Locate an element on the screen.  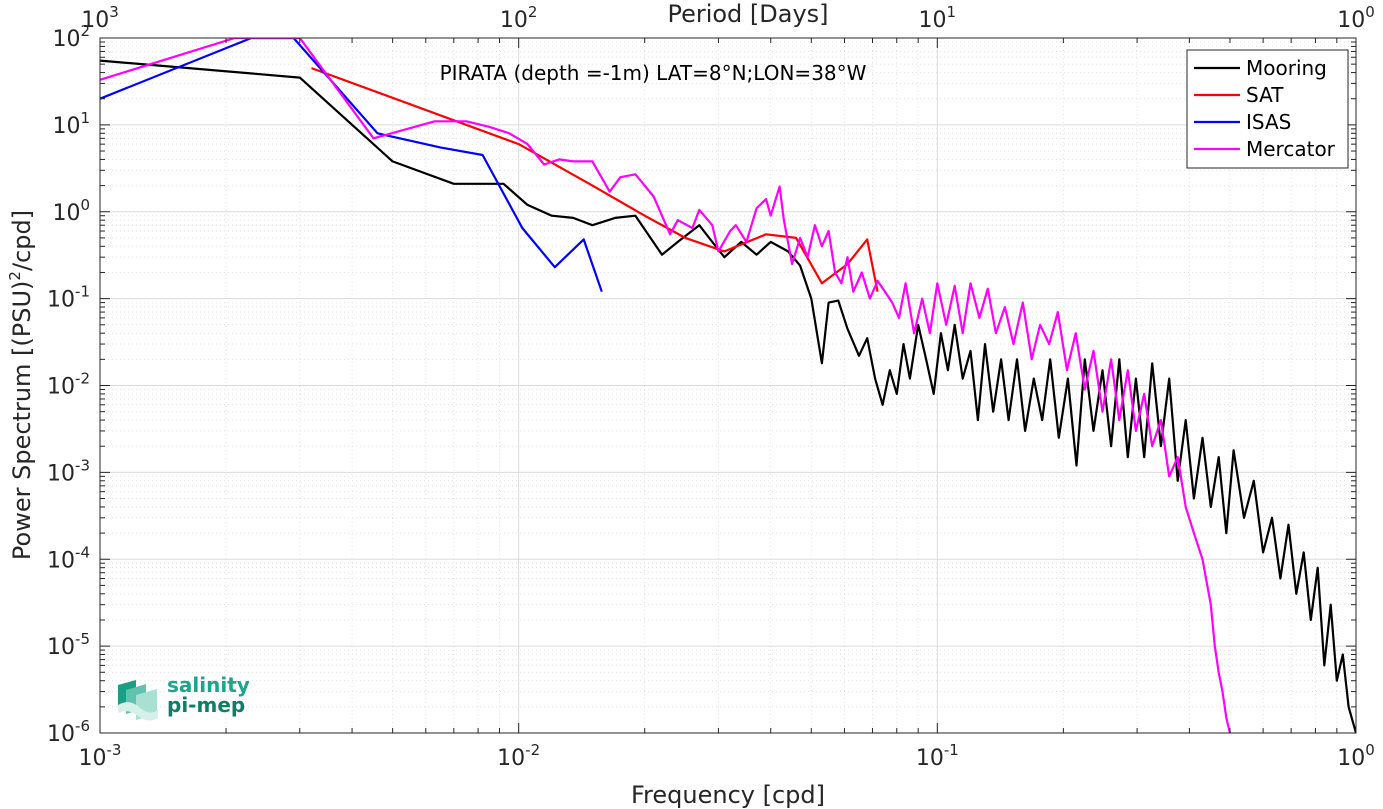
x-tick-exp: -3 is located at coordinates (114, 750).